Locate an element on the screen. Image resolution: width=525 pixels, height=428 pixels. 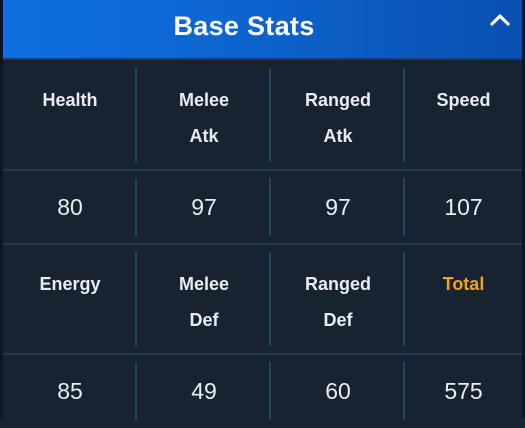
stat-cell-ranged-def: Ranged Def is located at coordinates (338, 299).